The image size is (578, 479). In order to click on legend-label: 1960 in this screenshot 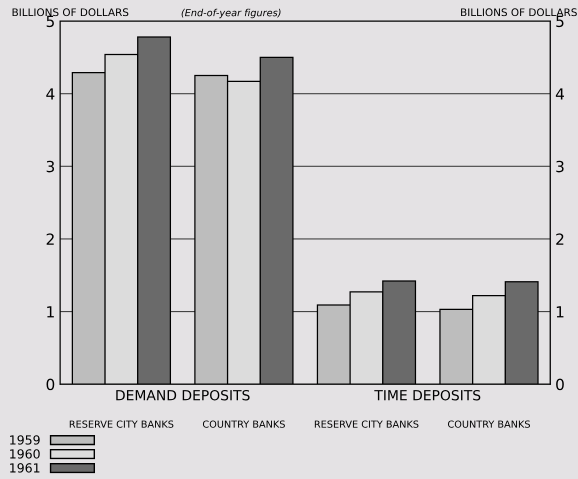, I will do `click(25, 454)`.